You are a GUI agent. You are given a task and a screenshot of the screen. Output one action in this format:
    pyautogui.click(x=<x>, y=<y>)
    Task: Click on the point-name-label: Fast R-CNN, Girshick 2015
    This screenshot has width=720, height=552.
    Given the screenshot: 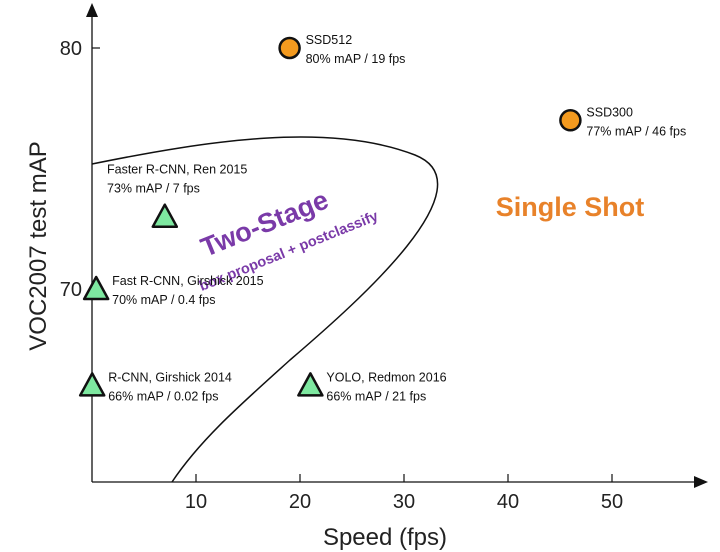 What is the action you would take?
    pyautogui.click(x=187, y=281)
    